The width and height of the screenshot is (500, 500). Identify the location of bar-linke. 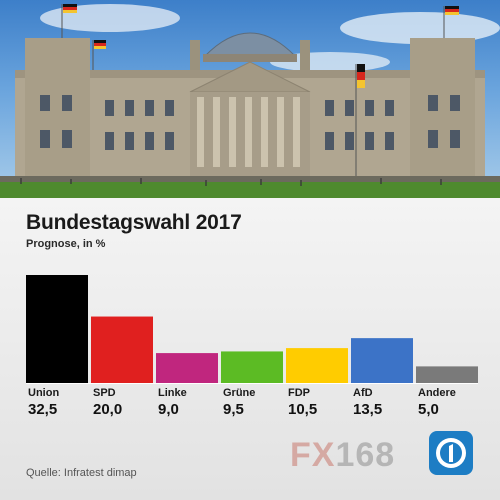
(187, 368).